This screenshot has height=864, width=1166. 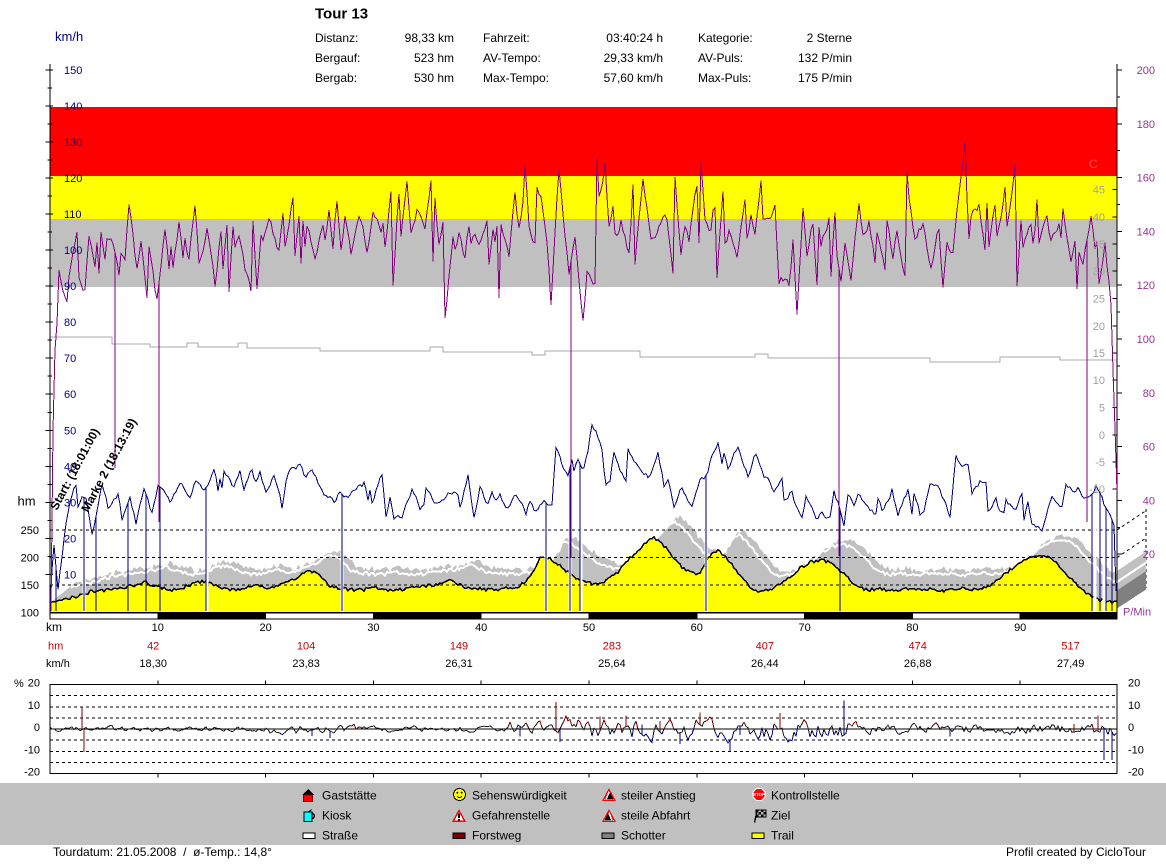 I want to click on svg-text: 160, so click(x=1146, y=179).